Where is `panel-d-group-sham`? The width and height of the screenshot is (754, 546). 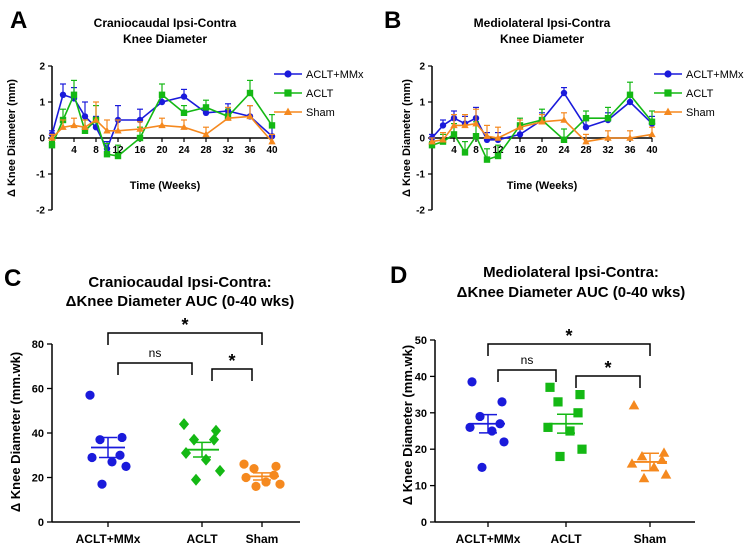
panel-d-group-sham is located at coordinates (649, 441).